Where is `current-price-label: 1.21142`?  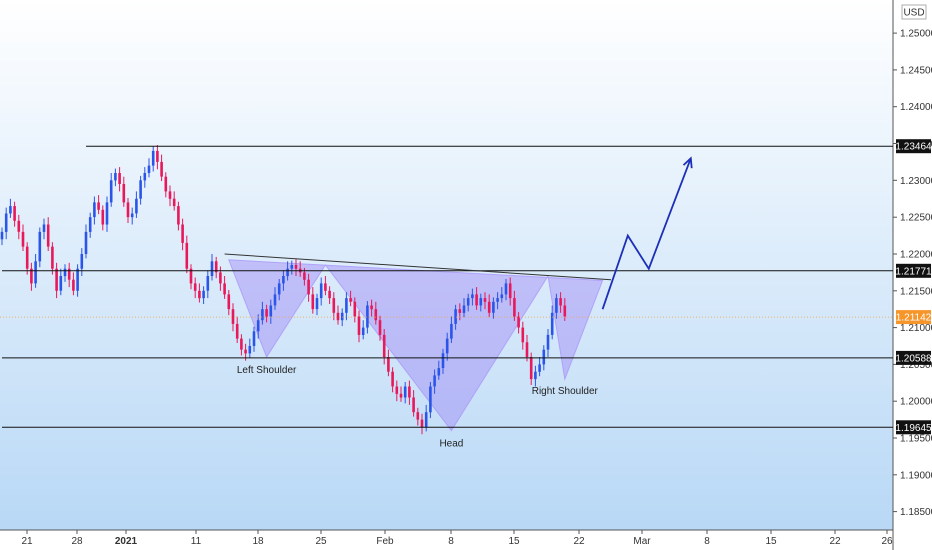 current-price-label: 1.21142 is located at coordinates (914, 318).